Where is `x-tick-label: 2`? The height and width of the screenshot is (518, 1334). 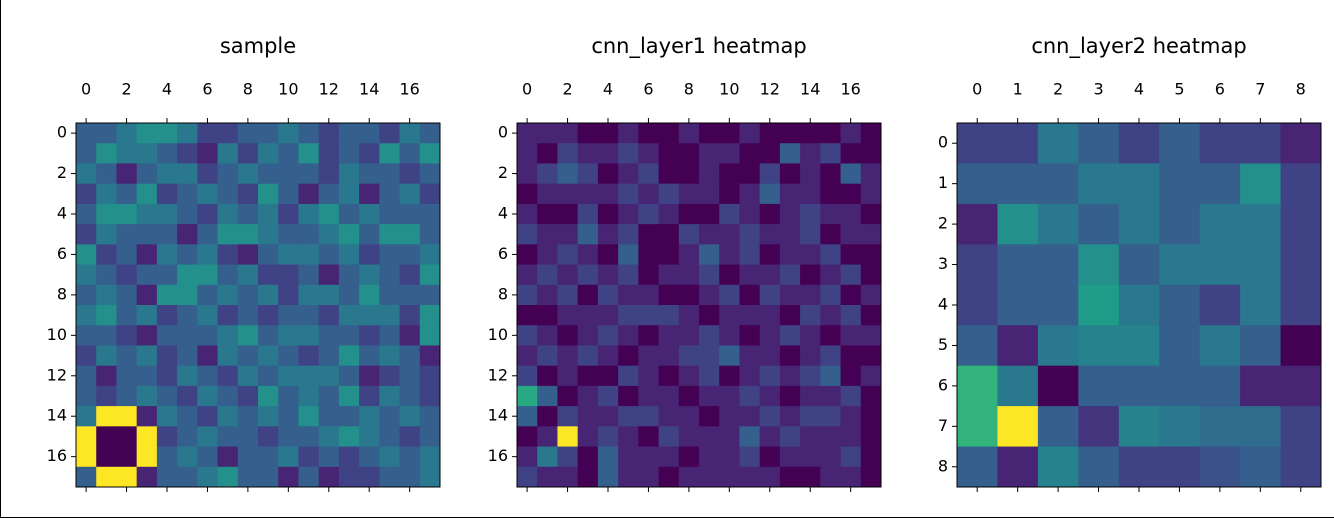 x-tick-label: 2 is located at coordinates (1058, 89).